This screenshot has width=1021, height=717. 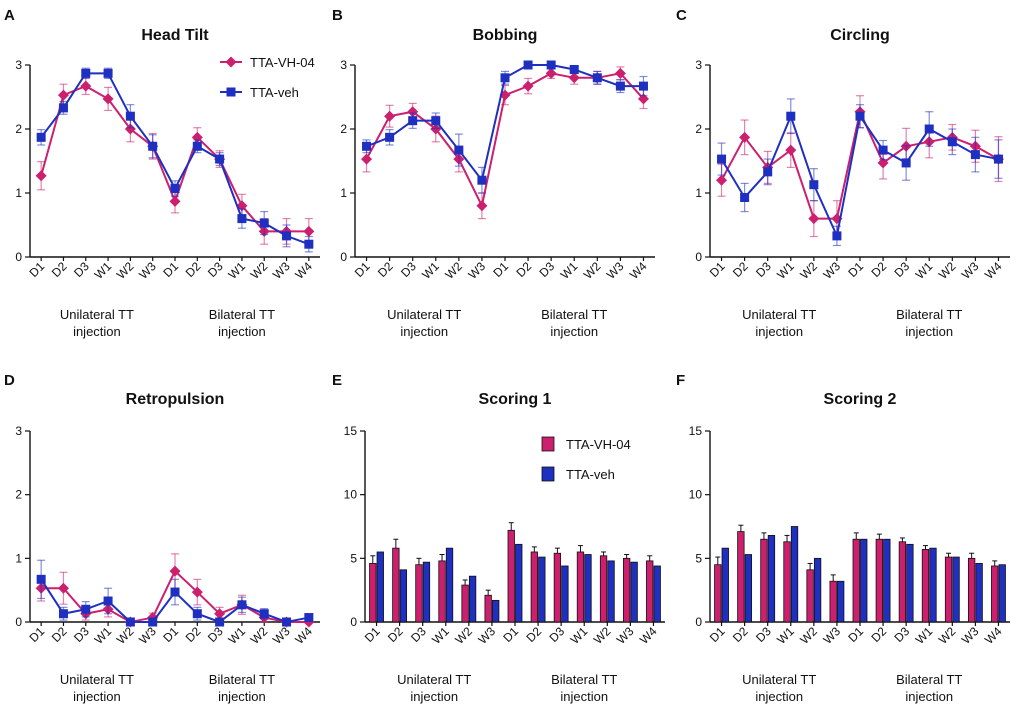 What do you see at coordinates (274, 92) in the screenshot?
I see `legend-label: TTA-veh` at bounding box center [274, 92].